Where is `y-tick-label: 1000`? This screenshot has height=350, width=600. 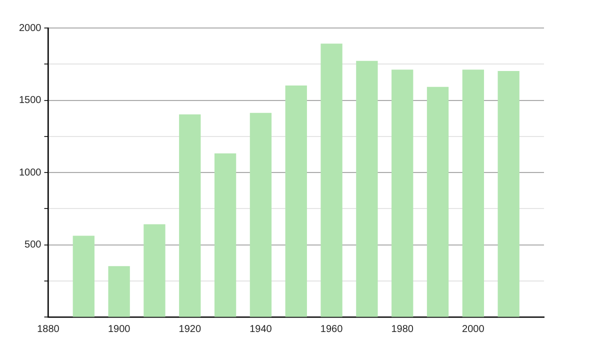 y-tick-label: 1000 is located at coordinates (30, 172).